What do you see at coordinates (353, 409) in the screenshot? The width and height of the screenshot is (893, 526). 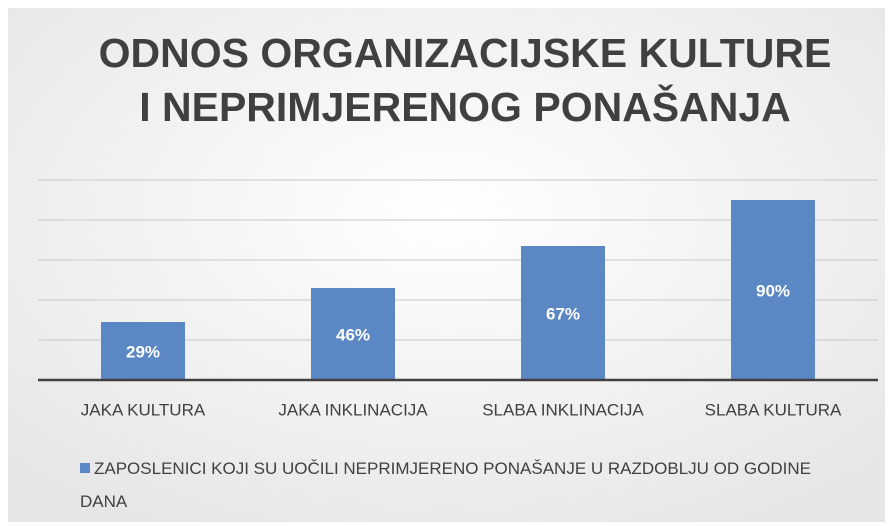 I see `x-tick-label: JAKA INKLINACIJA` at bounding box center [353, 409].